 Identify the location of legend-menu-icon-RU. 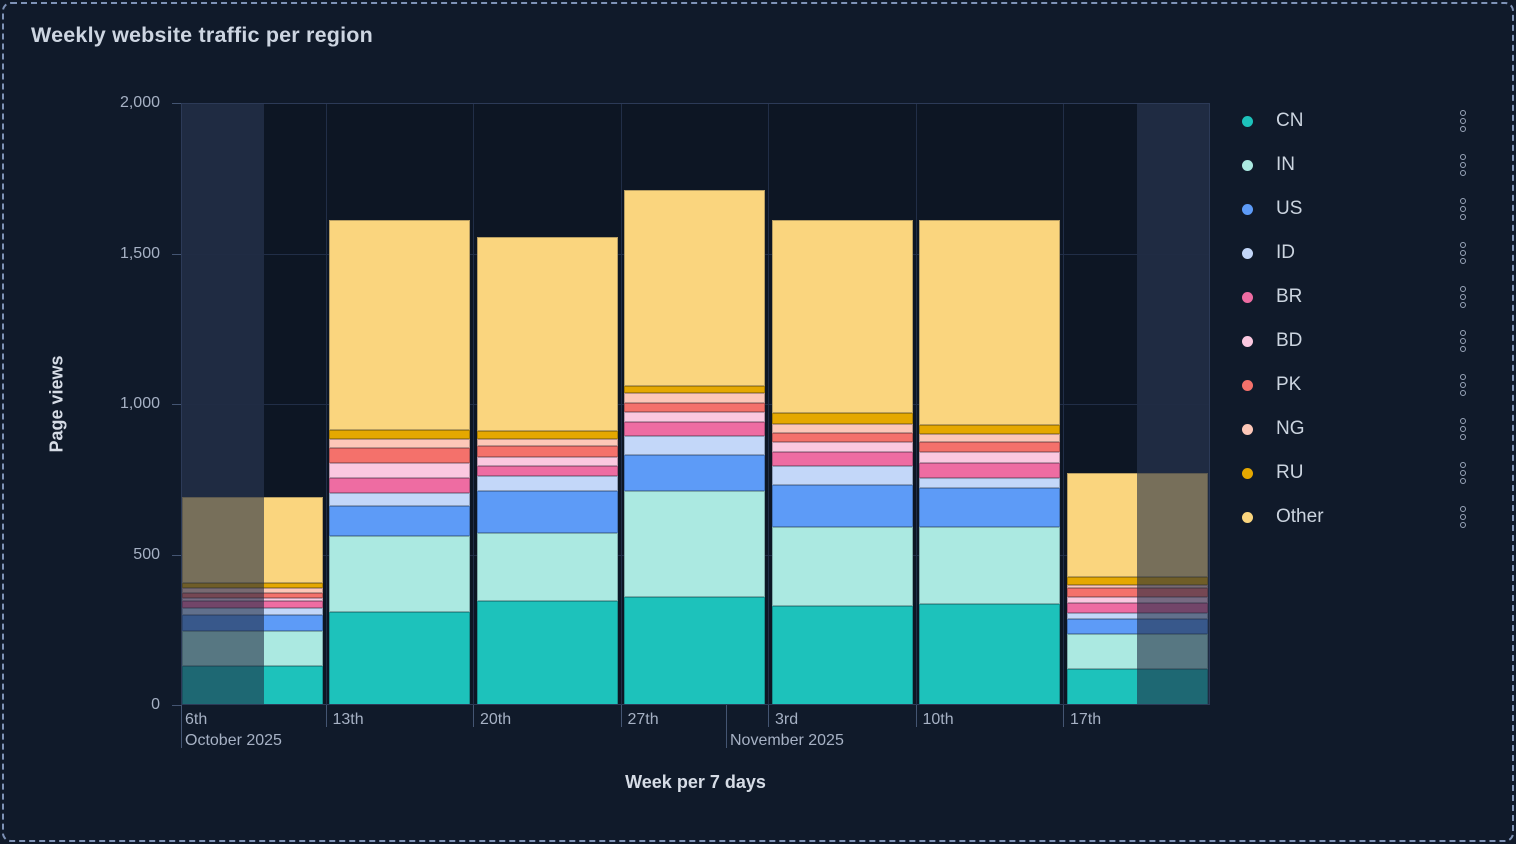
(1463, 473).